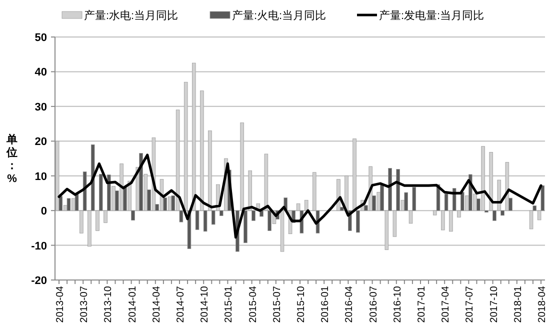 This screenshot has width=552, height=336. What do you see at coordinates (470, 304) in the screenshot?
I see `x-tick-label: 2017-07` at bounding box center [470, 304].